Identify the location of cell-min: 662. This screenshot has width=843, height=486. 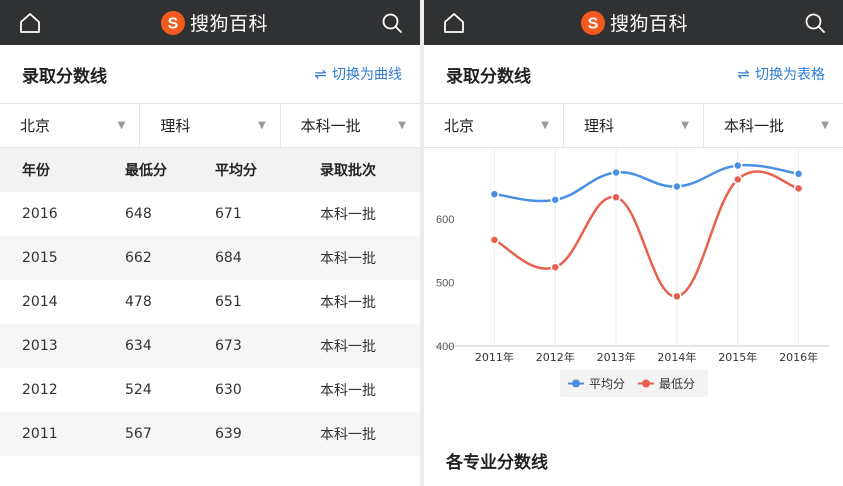
(155, 258).